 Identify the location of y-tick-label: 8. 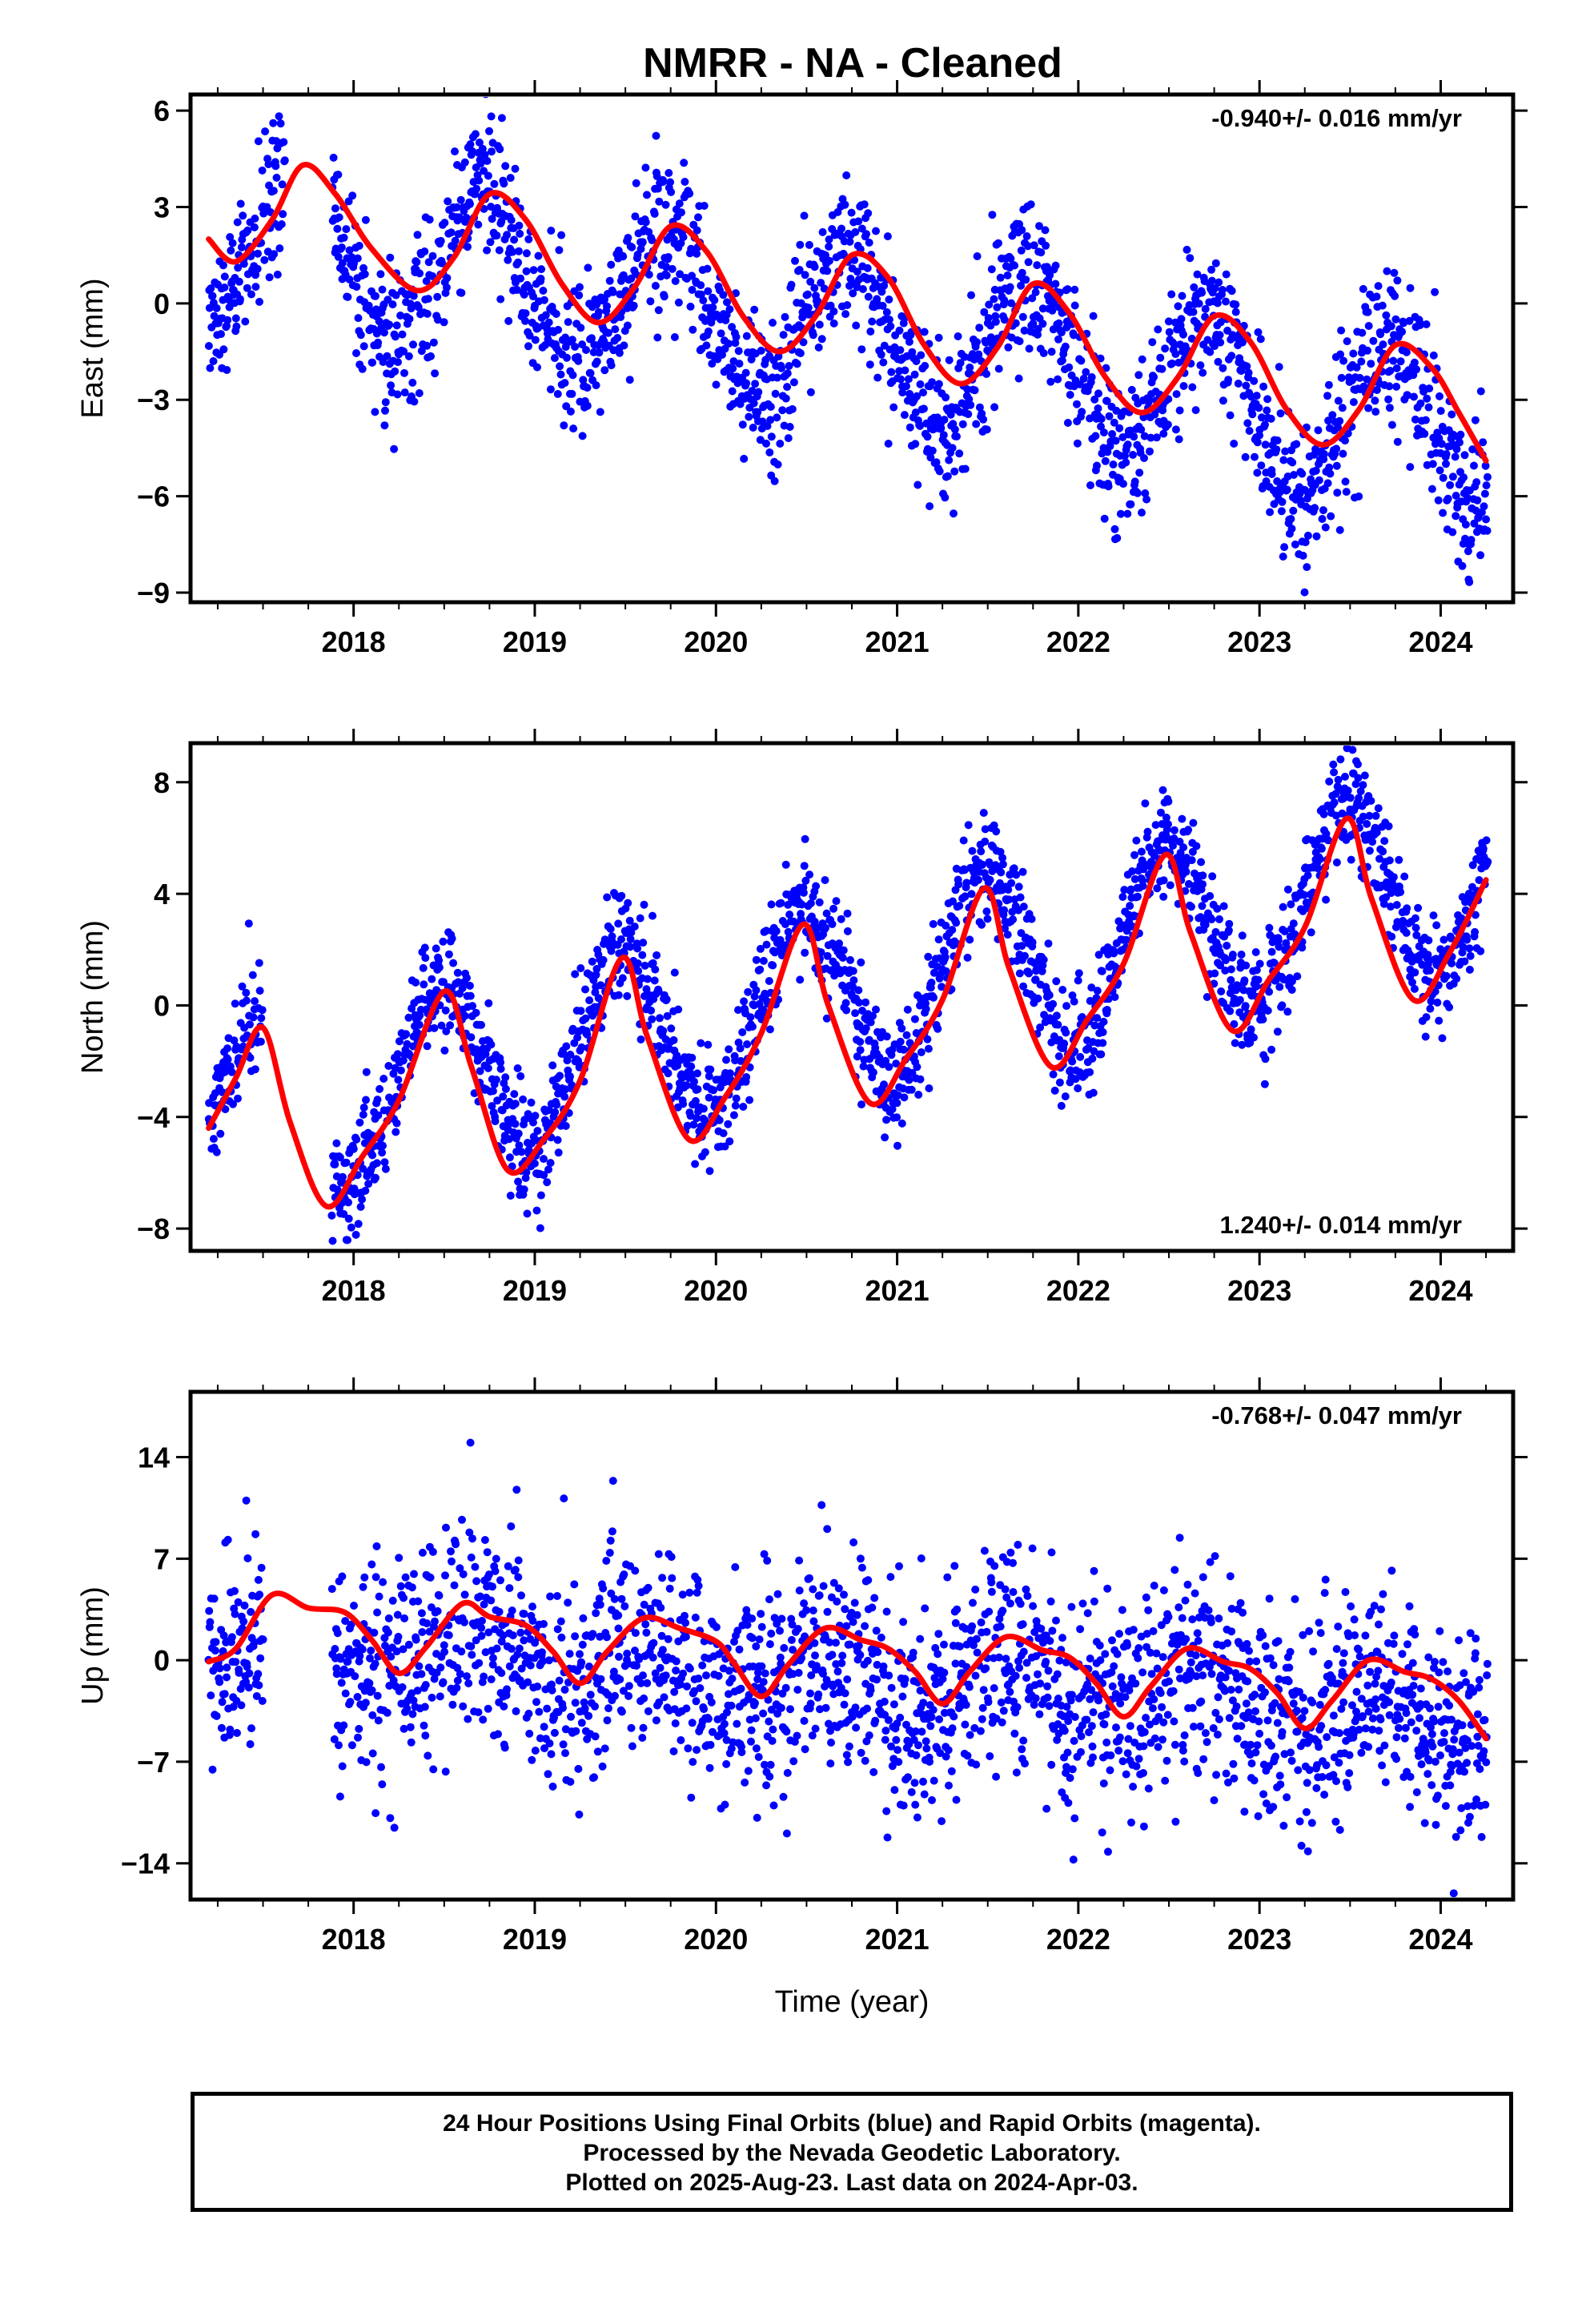
(162, 782).